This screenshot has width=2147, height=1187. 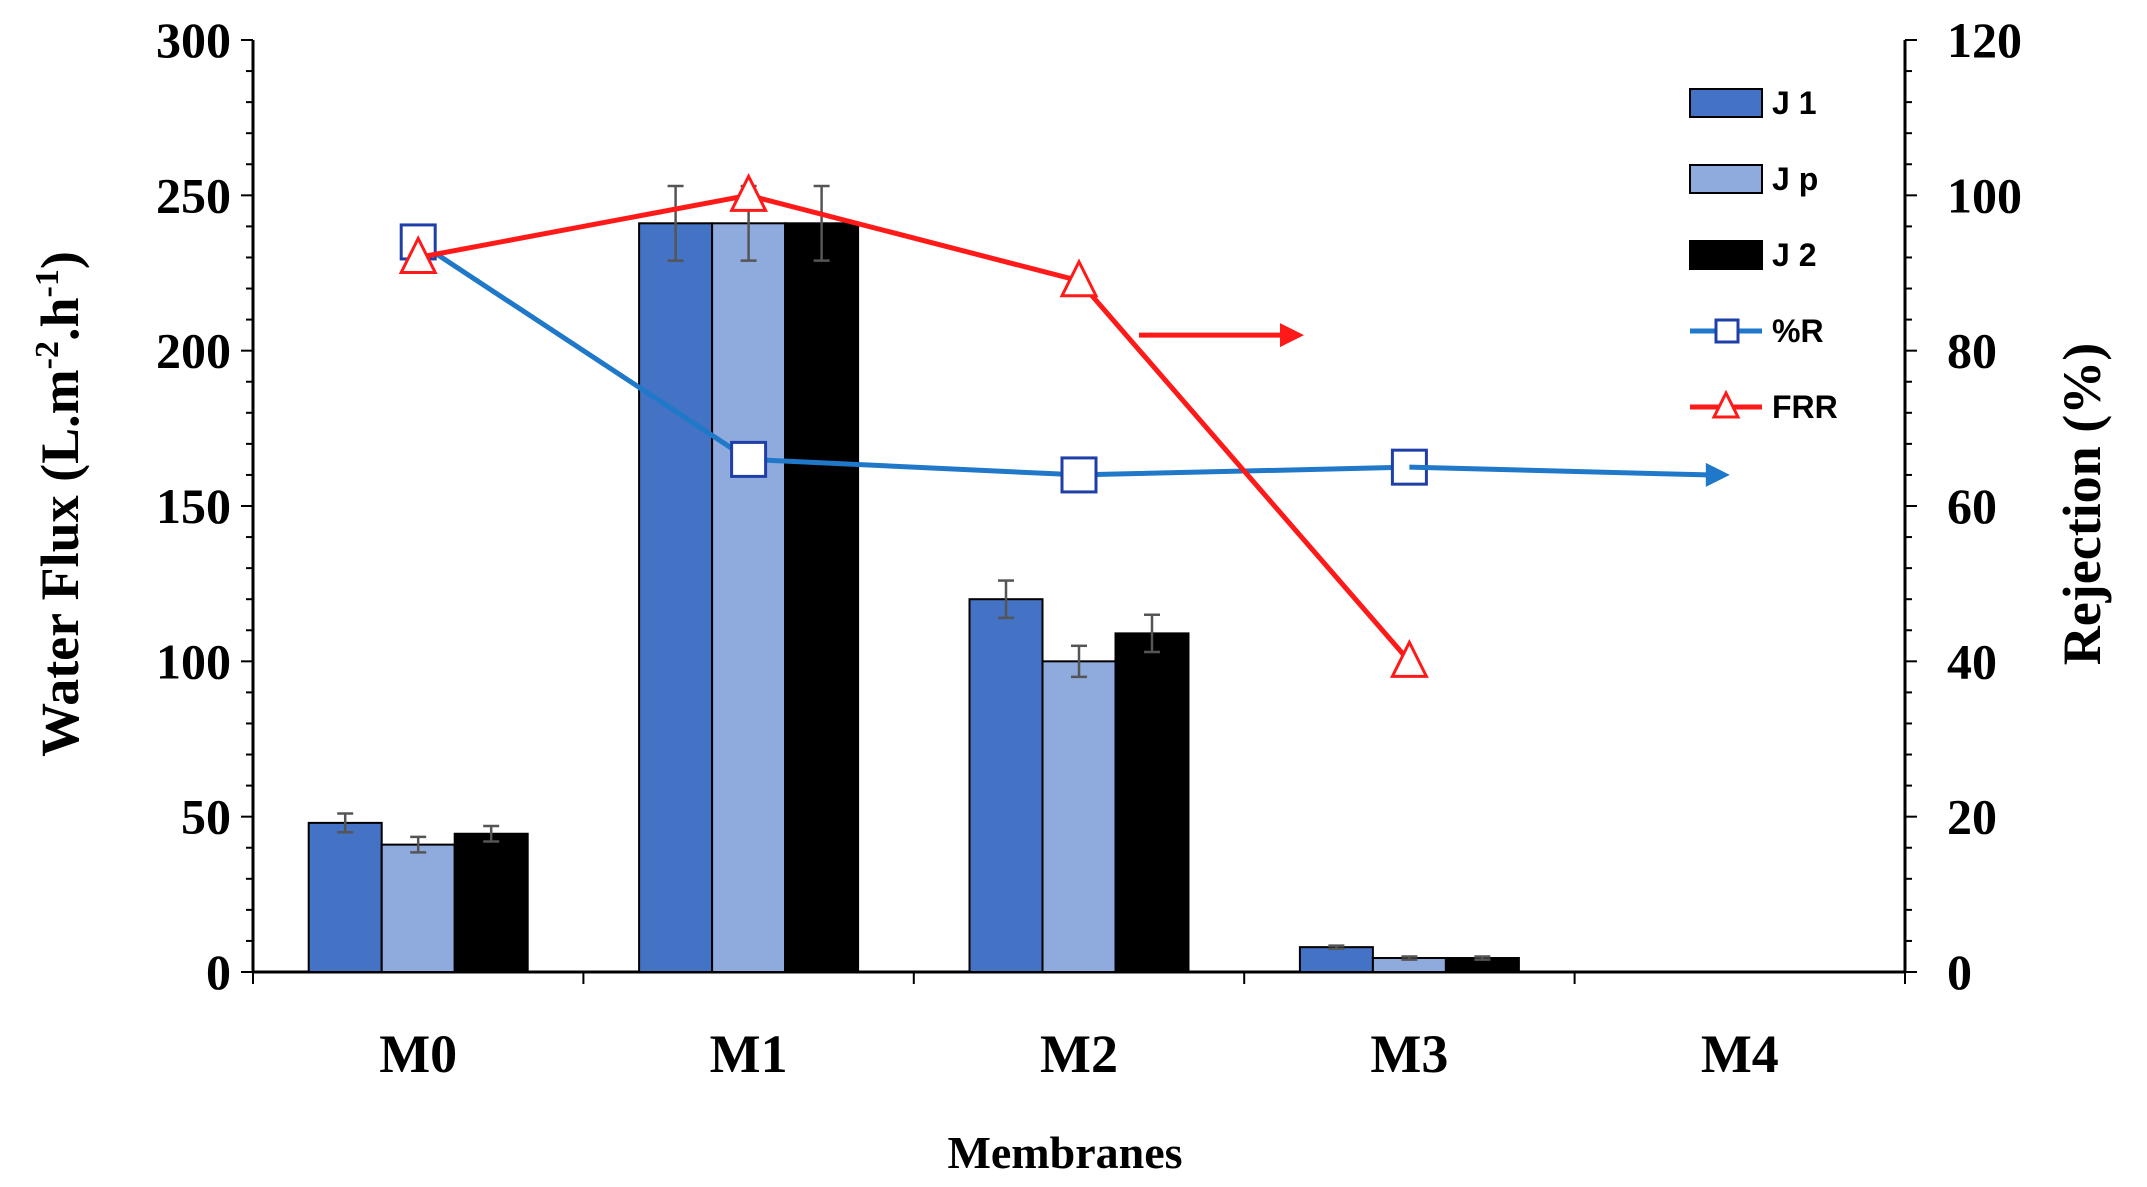 What do you see at coordinates (1079, 1054) in the screenshot?
I see `x-tick-label: M2` at bounding box center [1079, 1054].